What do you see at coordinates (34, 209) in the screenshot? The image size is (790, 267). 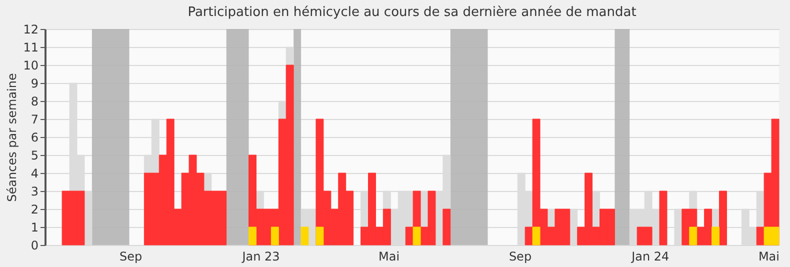 I see `y-tick-label: 2` at bounding box center [34, 209].